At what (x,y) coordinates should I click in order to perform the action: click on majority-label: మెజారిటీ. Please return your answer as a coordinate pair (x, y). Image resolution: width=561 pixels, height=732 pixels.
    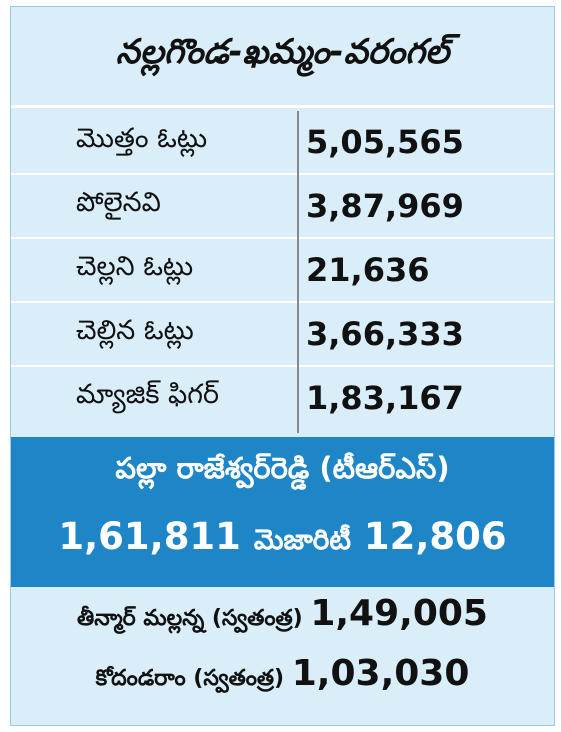
    Looking at the image, I should click on (302, 539).